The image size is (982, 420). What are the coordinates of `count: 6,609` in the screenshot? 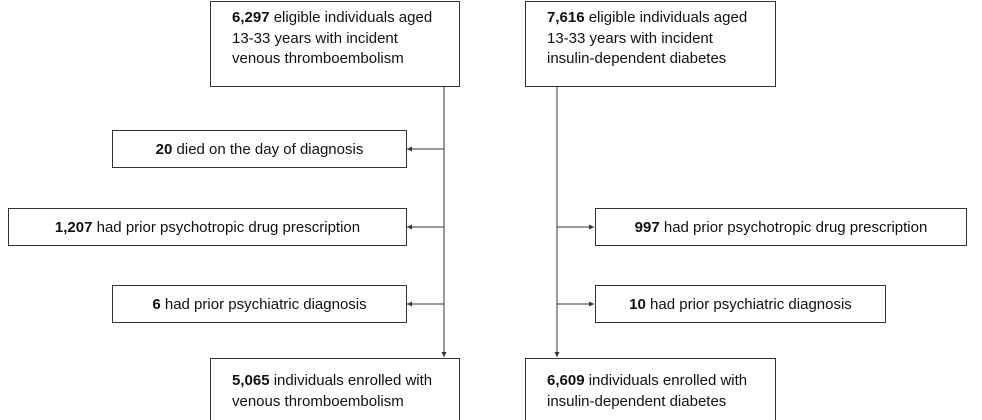 It's located at (566, 380).